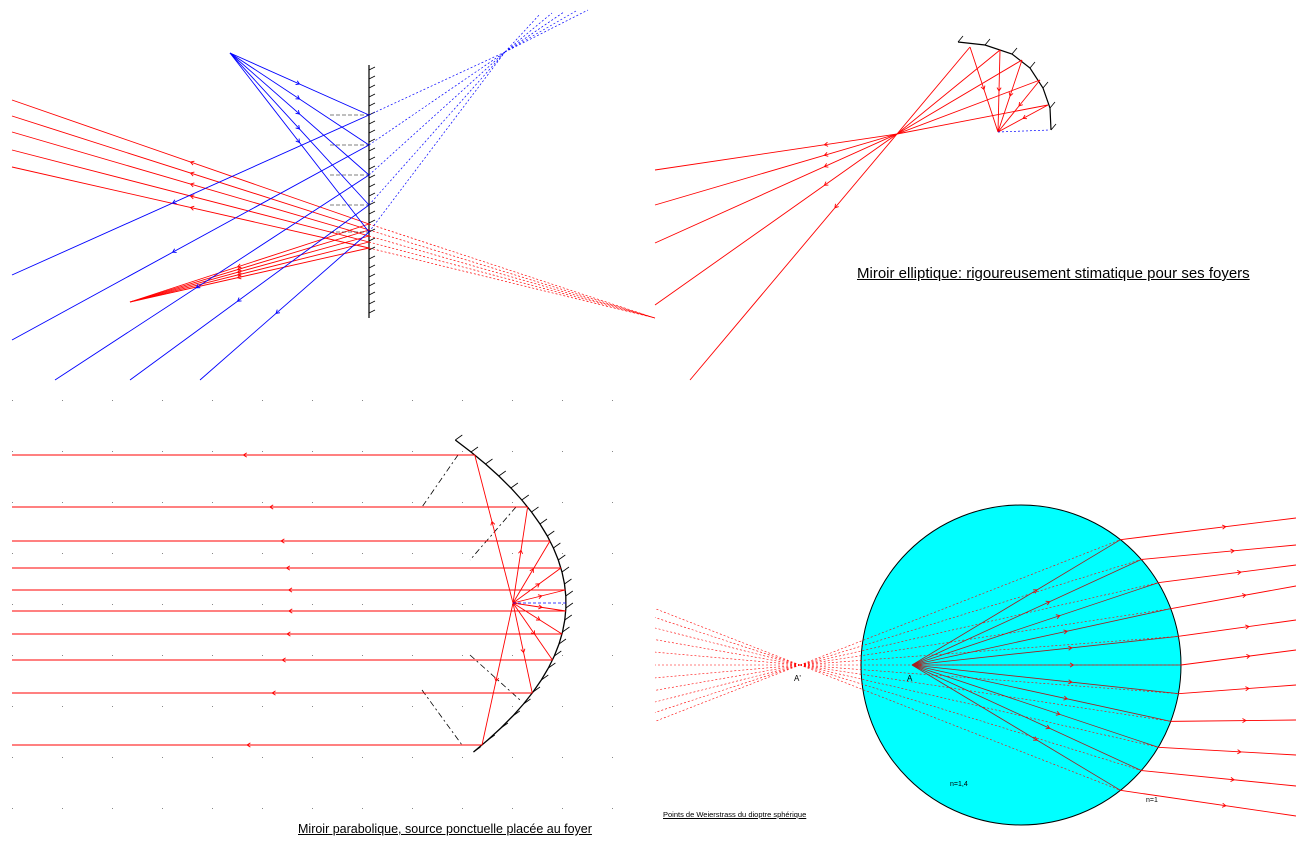 The image size is (1296, 841). What do you see at coordinates (1152, 800) in the screenshot?
I see `outer-index-label: n=1` at bounding box center [1152, 800].